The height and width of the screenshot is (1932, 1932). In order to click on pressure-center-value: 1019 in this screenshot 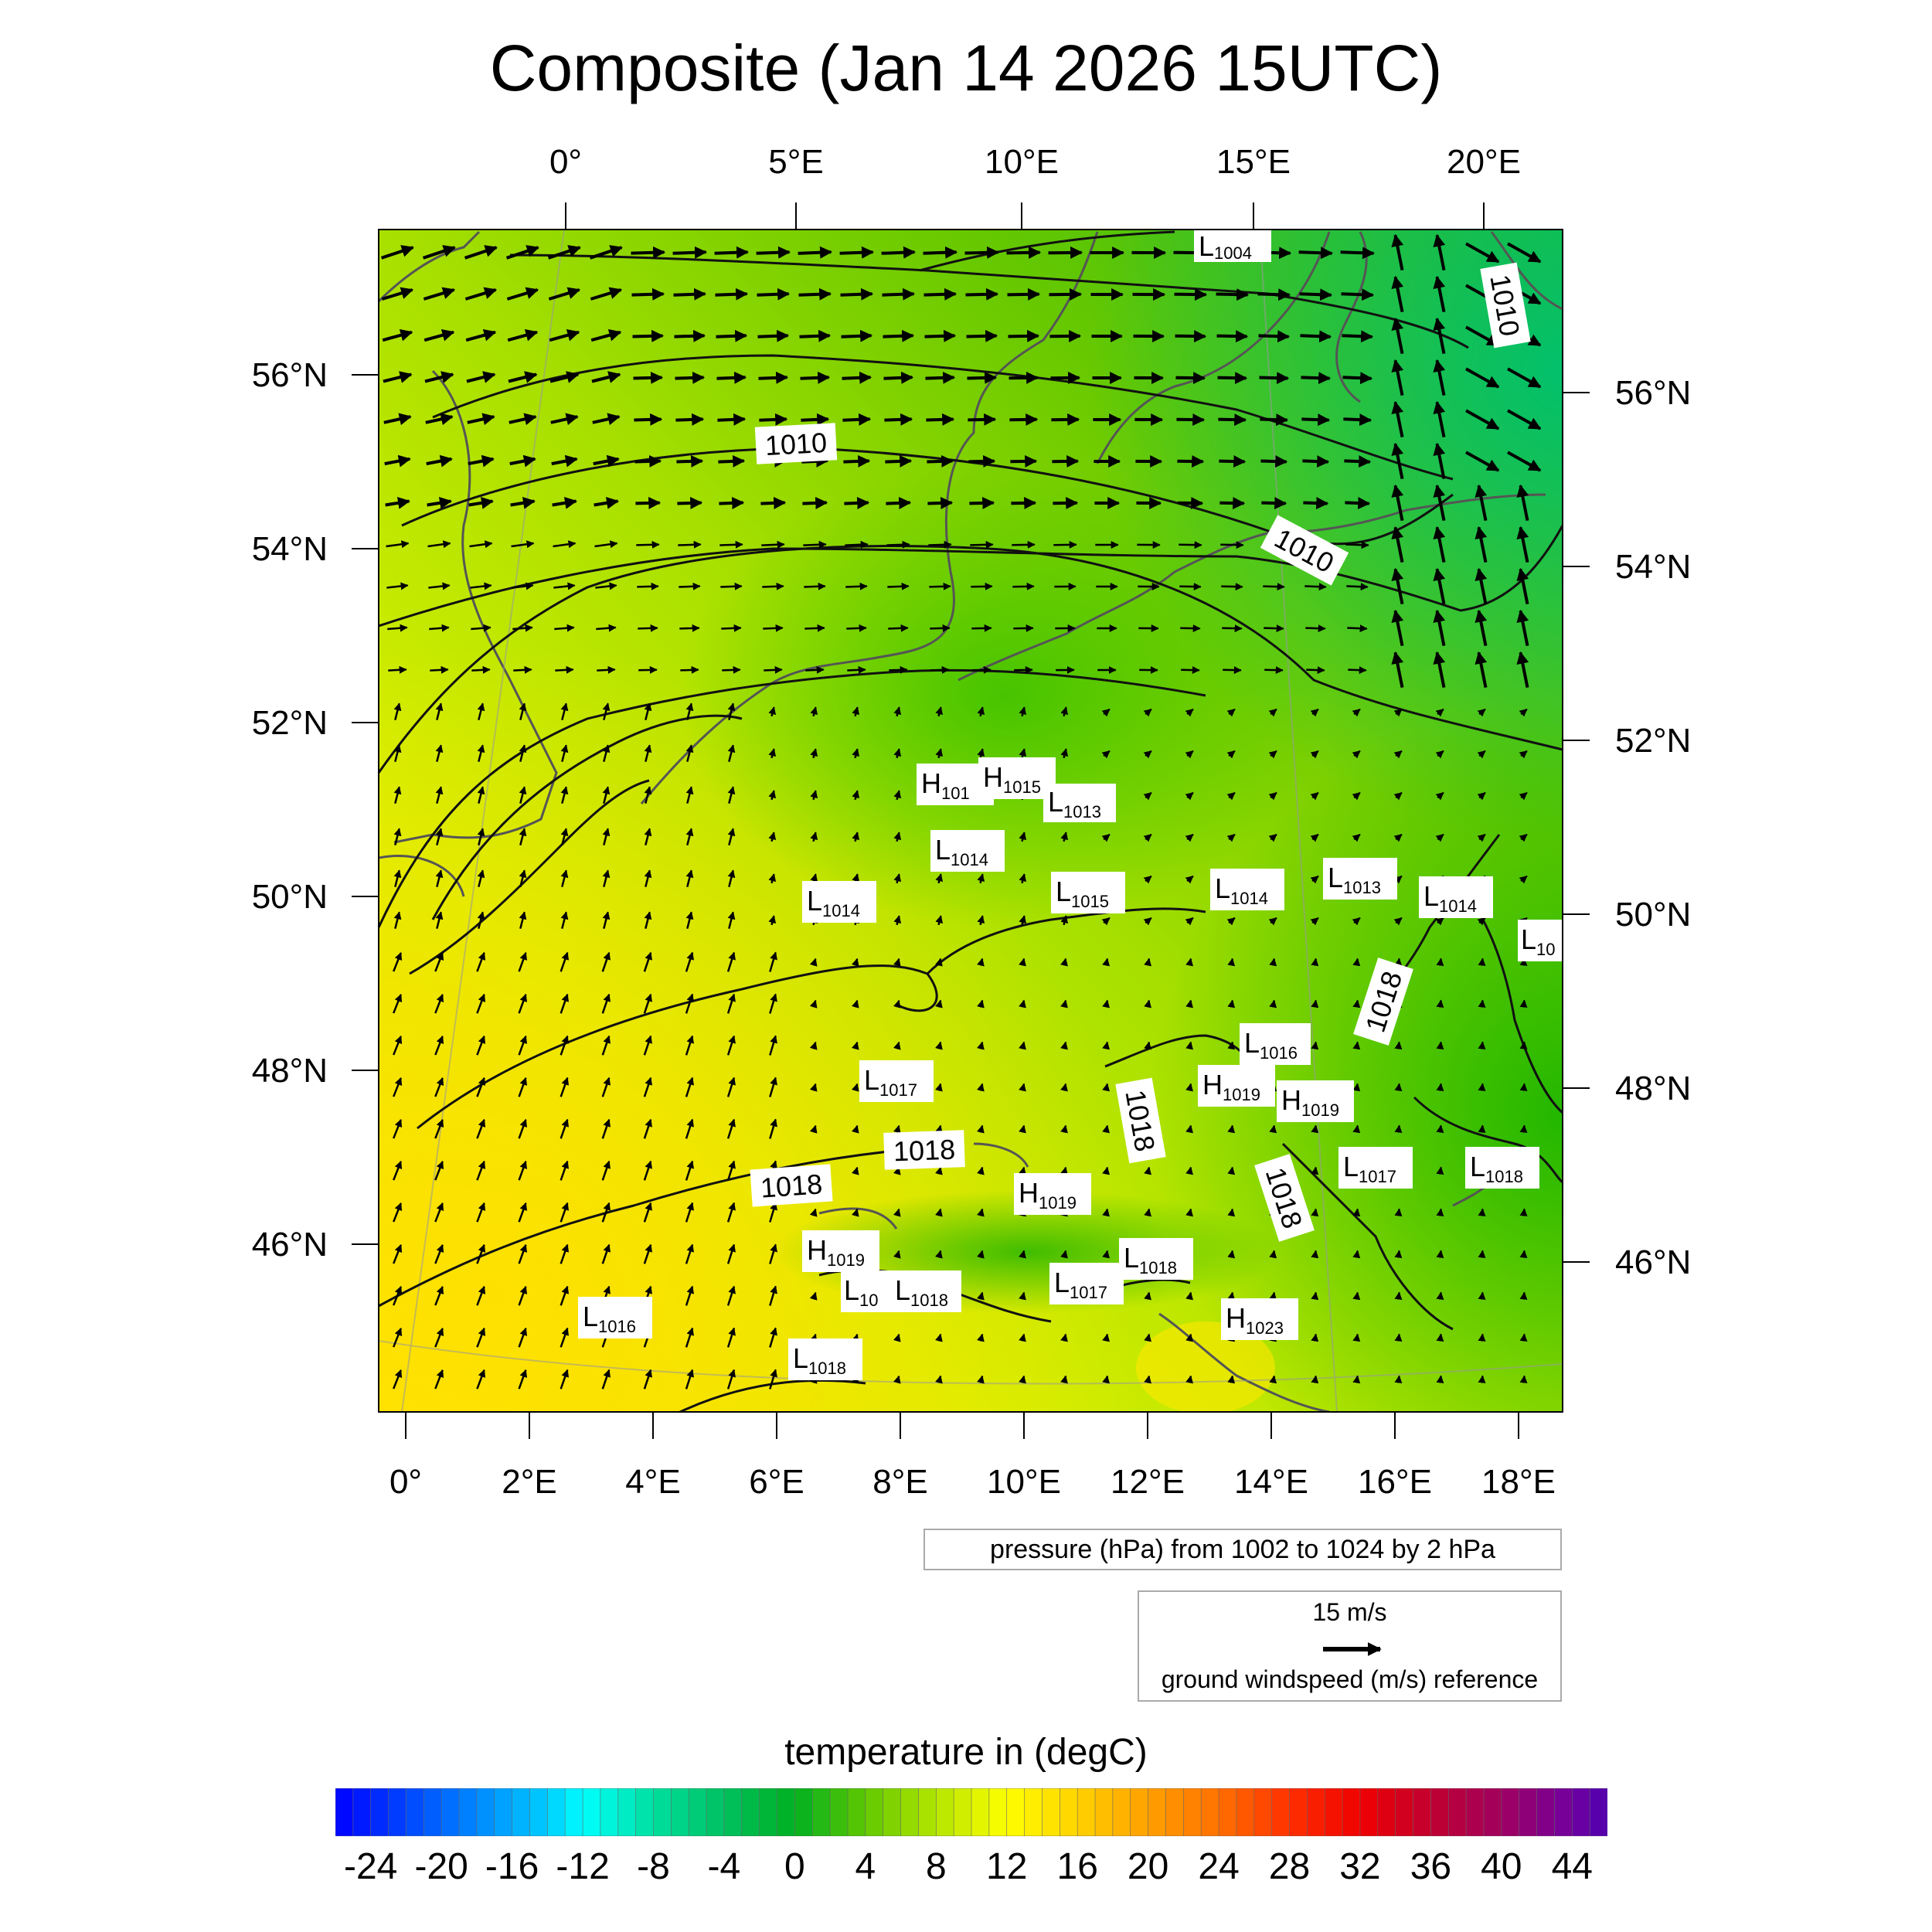, I will do `click(846, 1260)`.